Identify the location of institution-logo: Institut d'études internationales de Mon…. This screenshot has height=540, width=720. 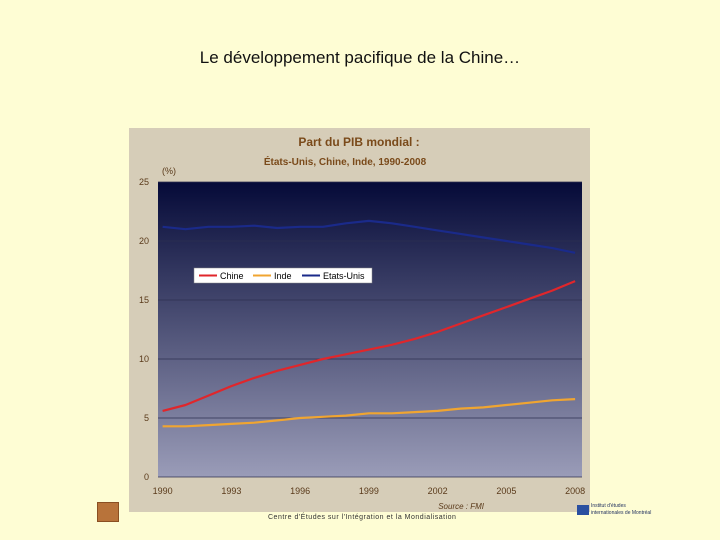
(637, 511).